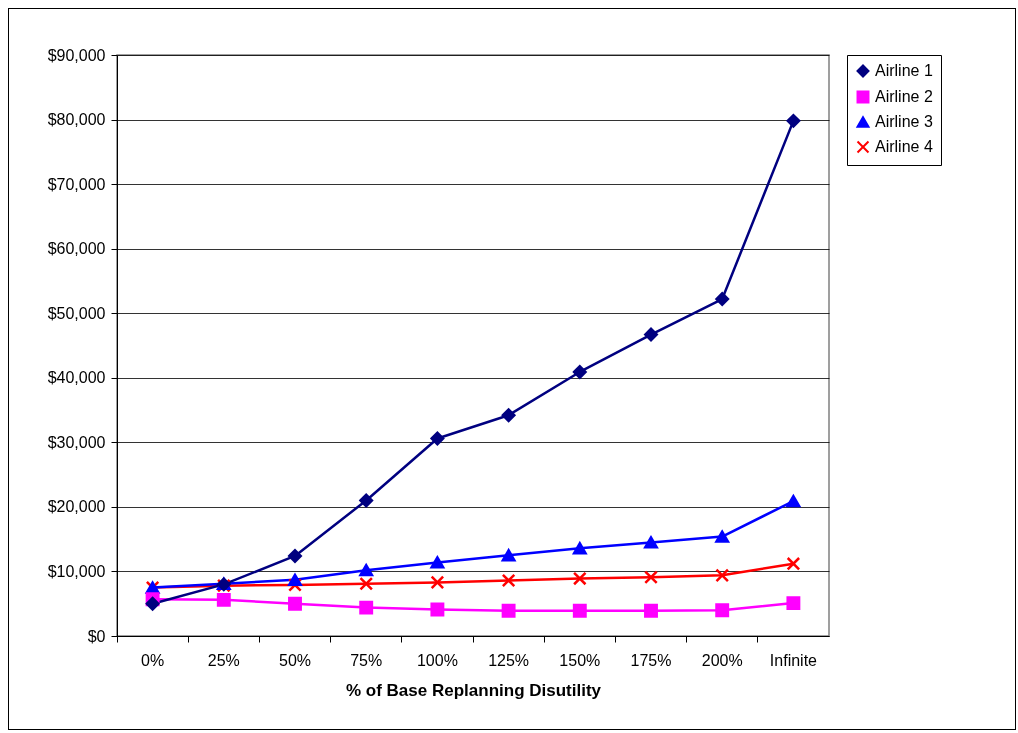 Image resolution: width=1018 pixels, height=733 pixels. Describe the element at coordinates (76, 378) in the screenshot. I see `y-tick-label: $40,000` at that location.